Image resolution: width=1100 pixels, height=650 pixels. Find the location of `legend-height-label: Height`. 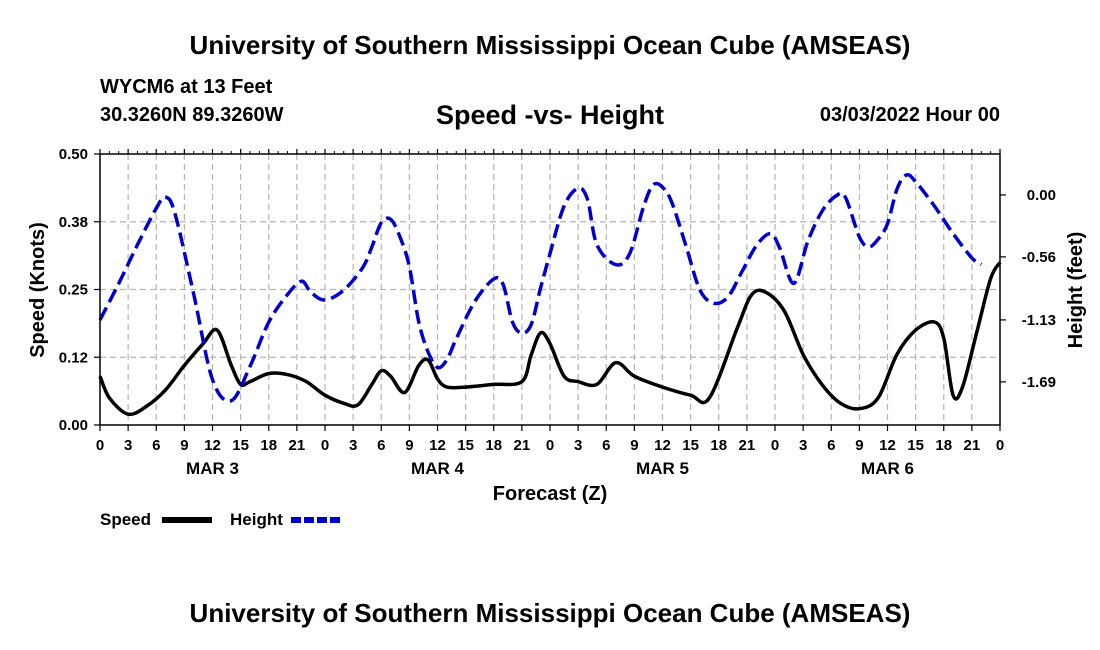

legend-height-label: Height is located at coordinates (256, 519).